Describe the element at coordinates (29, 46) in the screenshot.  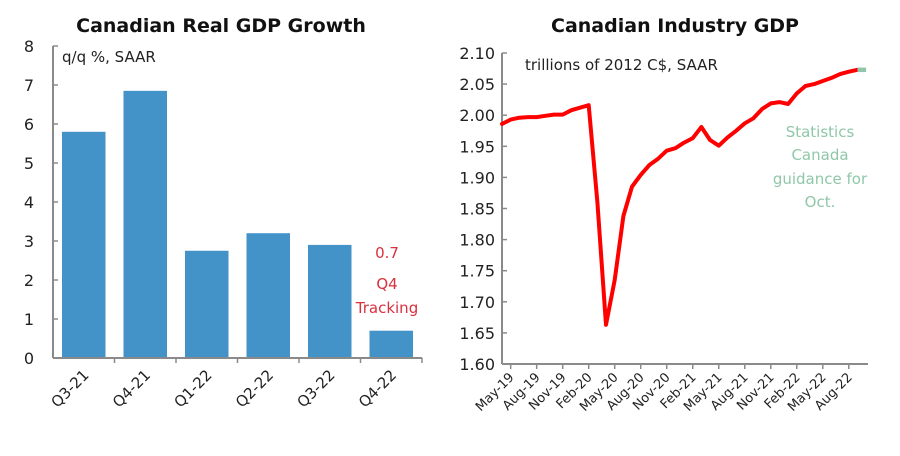
I see `y-tick-label: 8` at that location.